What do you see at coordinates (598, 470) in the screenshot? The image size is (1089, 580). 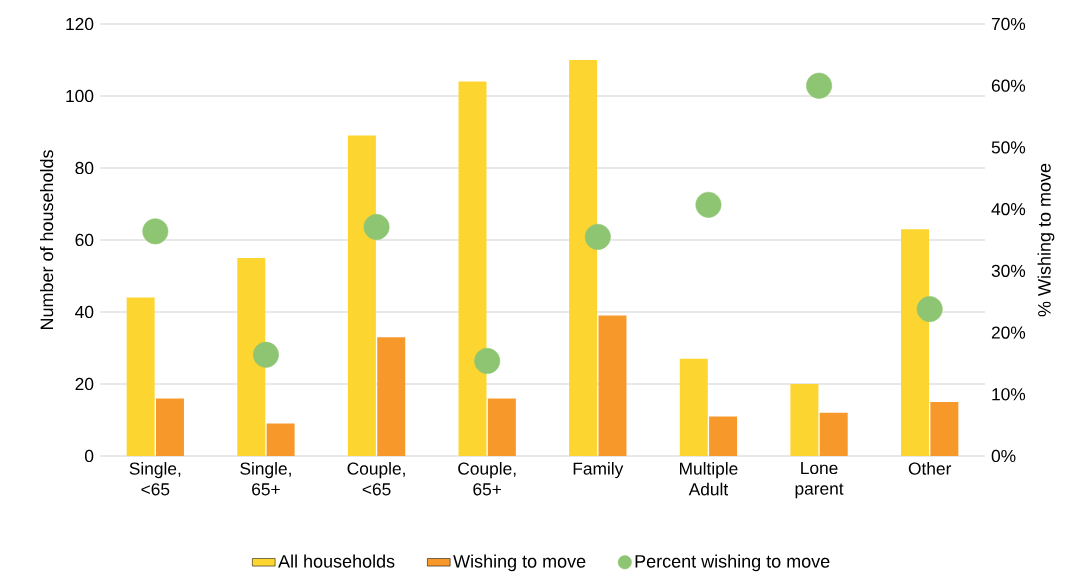 I see `x-tick-label: Family` at bounding box center [598, 470].